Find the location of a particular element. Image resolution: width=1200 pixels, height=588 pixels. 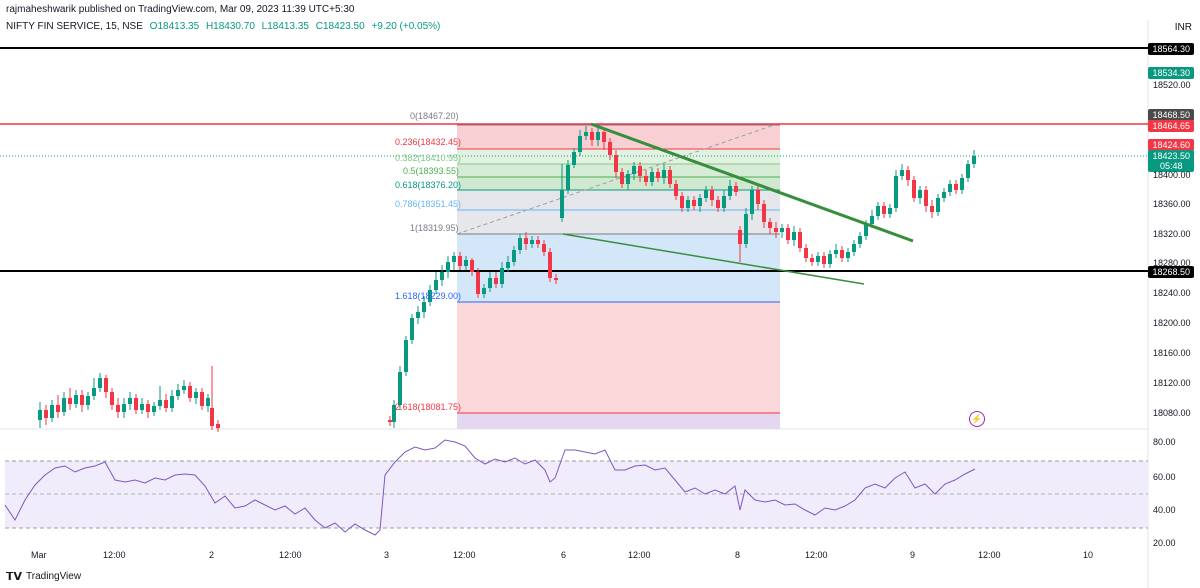

time-axis-label: 8 is located at coordinates (738, 555).